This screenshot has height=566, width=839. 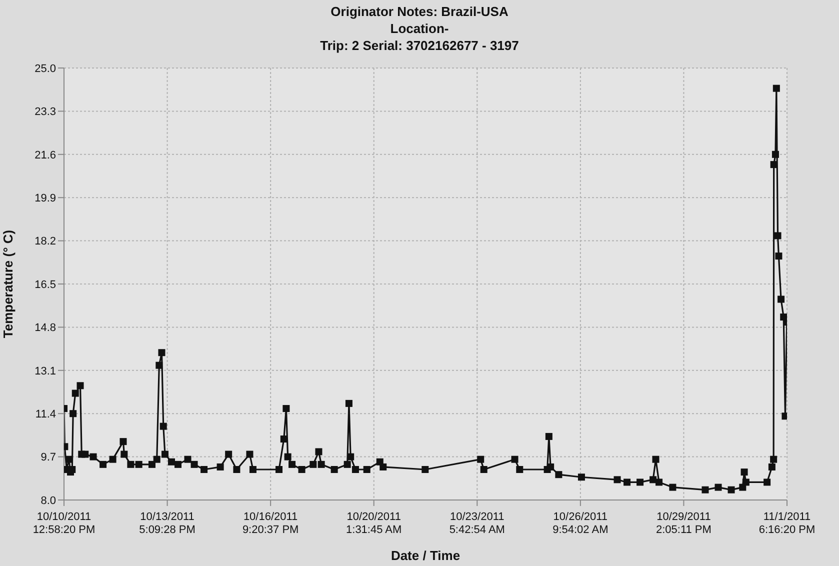 What do you see at coordinates (64, 523) in the screenshot?
I see `x-tick-label: 10/10/2011 12:58:20 PM` at bounding box center [64, 523].